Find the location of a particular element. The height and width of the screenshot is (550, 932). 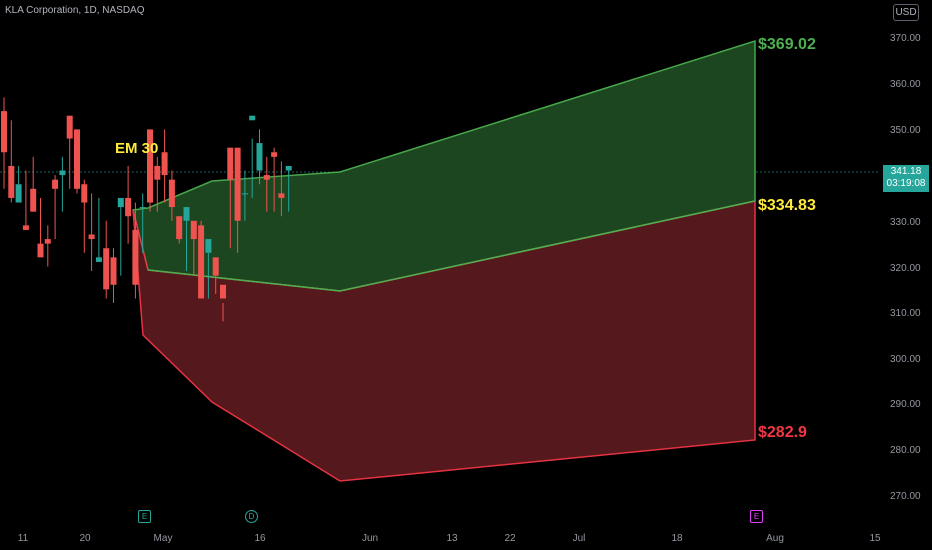

y-tick: 370.00 is located at coordinates (905, 38).